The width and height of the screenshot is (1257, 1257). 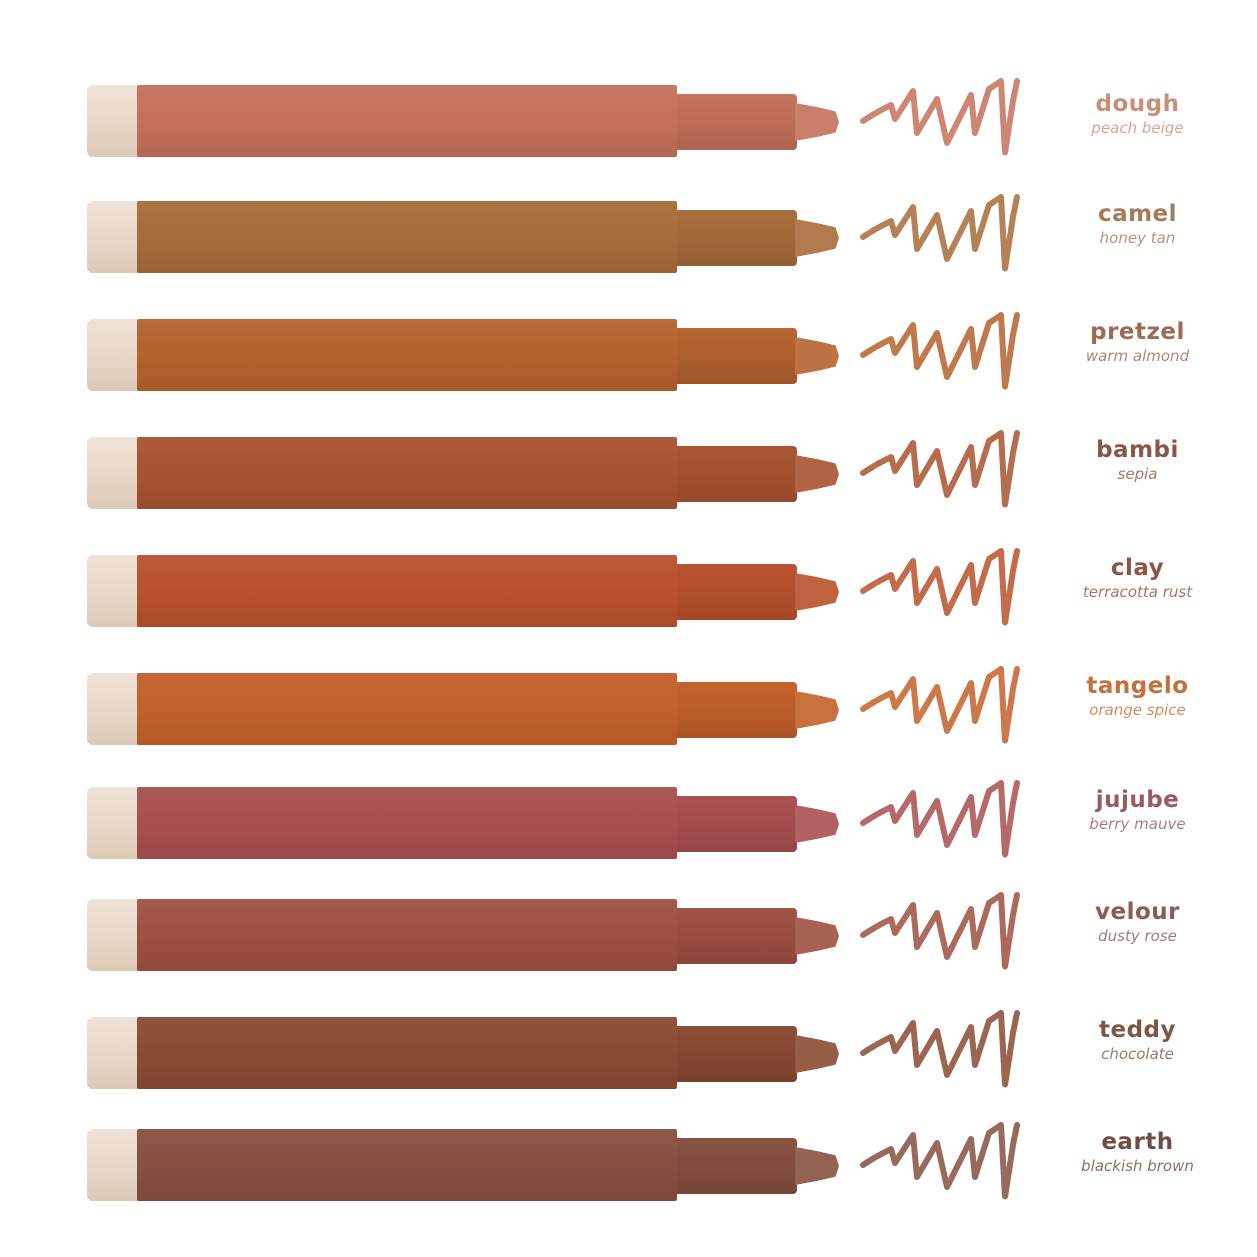 I want to click on shade-description: honey tan, so click(x=1137, y=238).